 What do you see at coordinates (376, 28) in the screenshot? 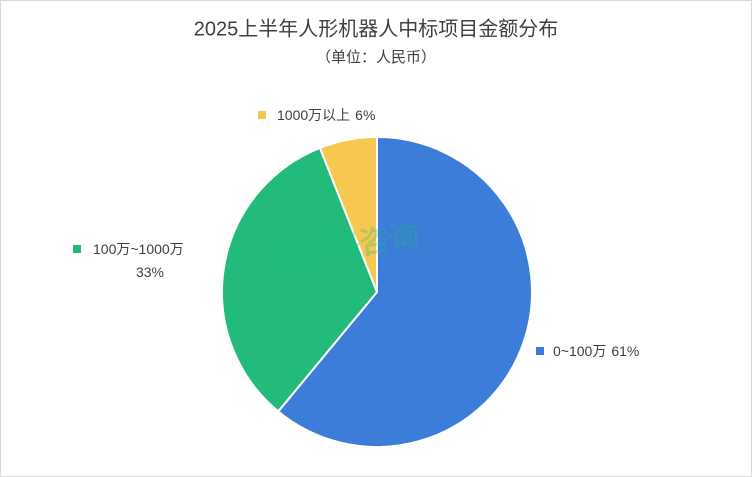
I see `chart-title: 2025上半年人形机器人中标项目金额分布` at bounding box center [376, 28].